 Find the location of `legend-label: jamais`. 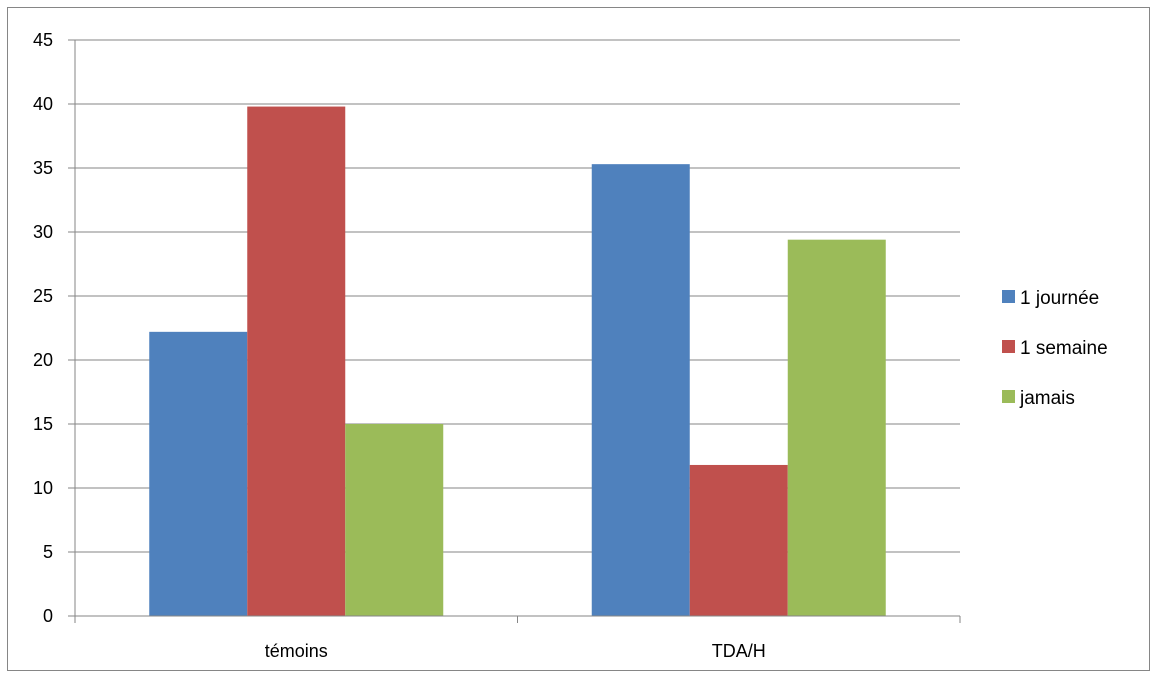

legend-label: jamais is located at coordinates (1047, 398).